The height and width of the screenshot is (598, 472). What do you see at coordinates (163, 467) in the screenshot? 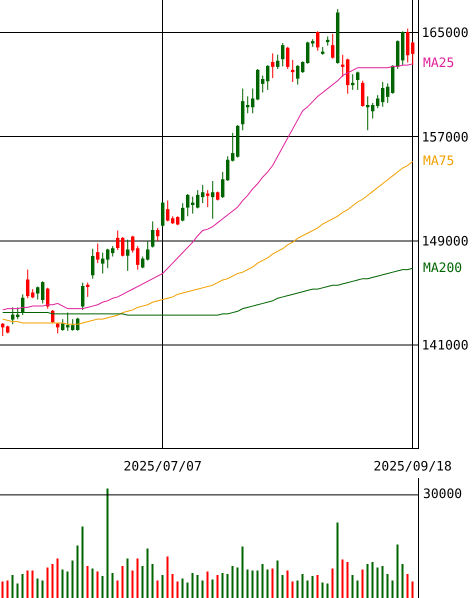
I see `x-tick-label: 2025/07/07` at bounding box center [163, 467].